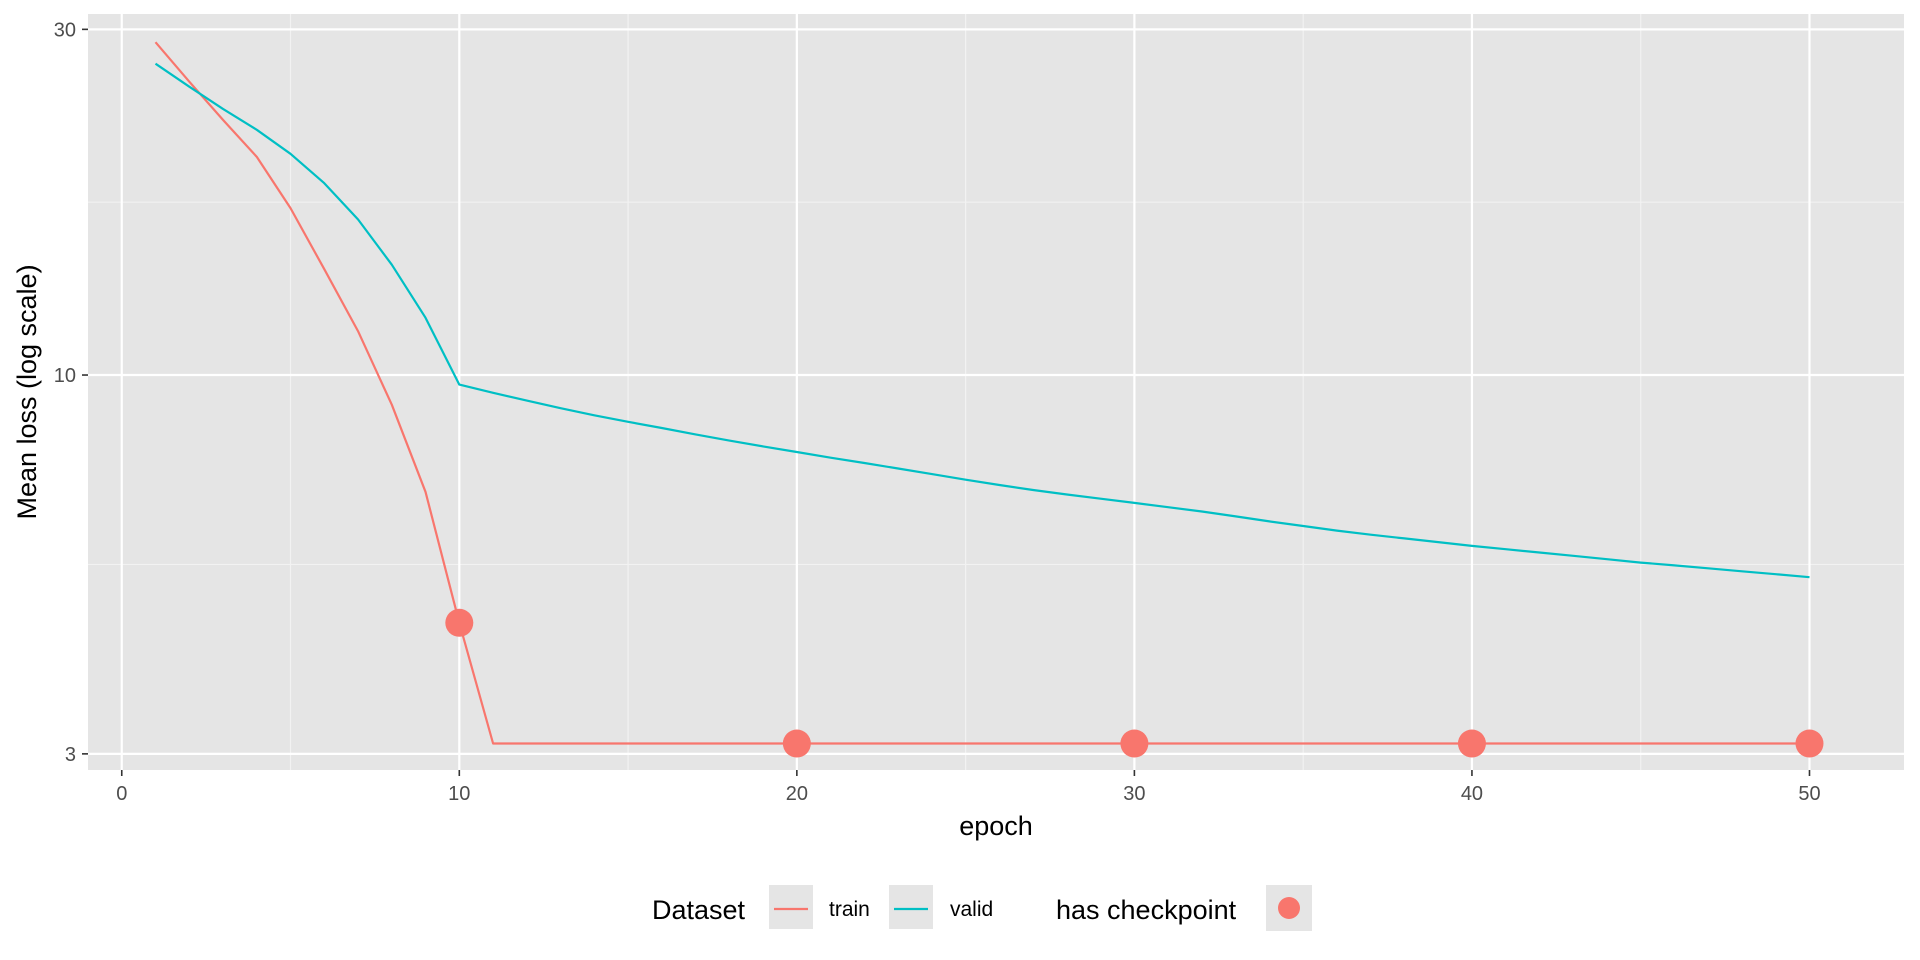 The width and height of the screenshot is (1920, 960). I want to click on x-tick-label: 30, so click(1134, 794).